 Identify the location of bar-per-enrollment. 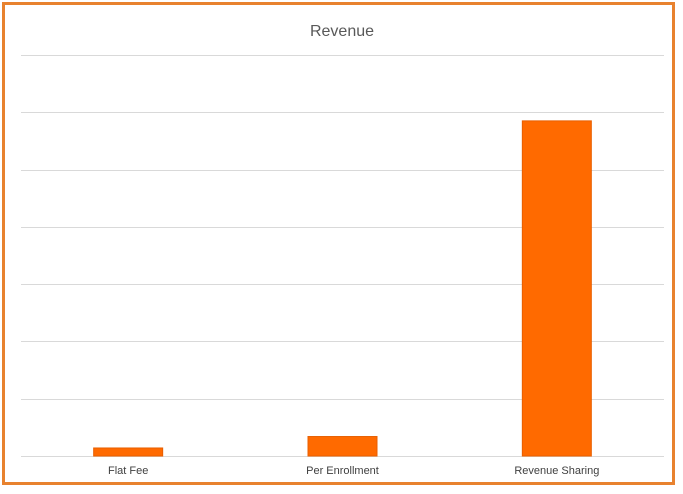
(342, 446).